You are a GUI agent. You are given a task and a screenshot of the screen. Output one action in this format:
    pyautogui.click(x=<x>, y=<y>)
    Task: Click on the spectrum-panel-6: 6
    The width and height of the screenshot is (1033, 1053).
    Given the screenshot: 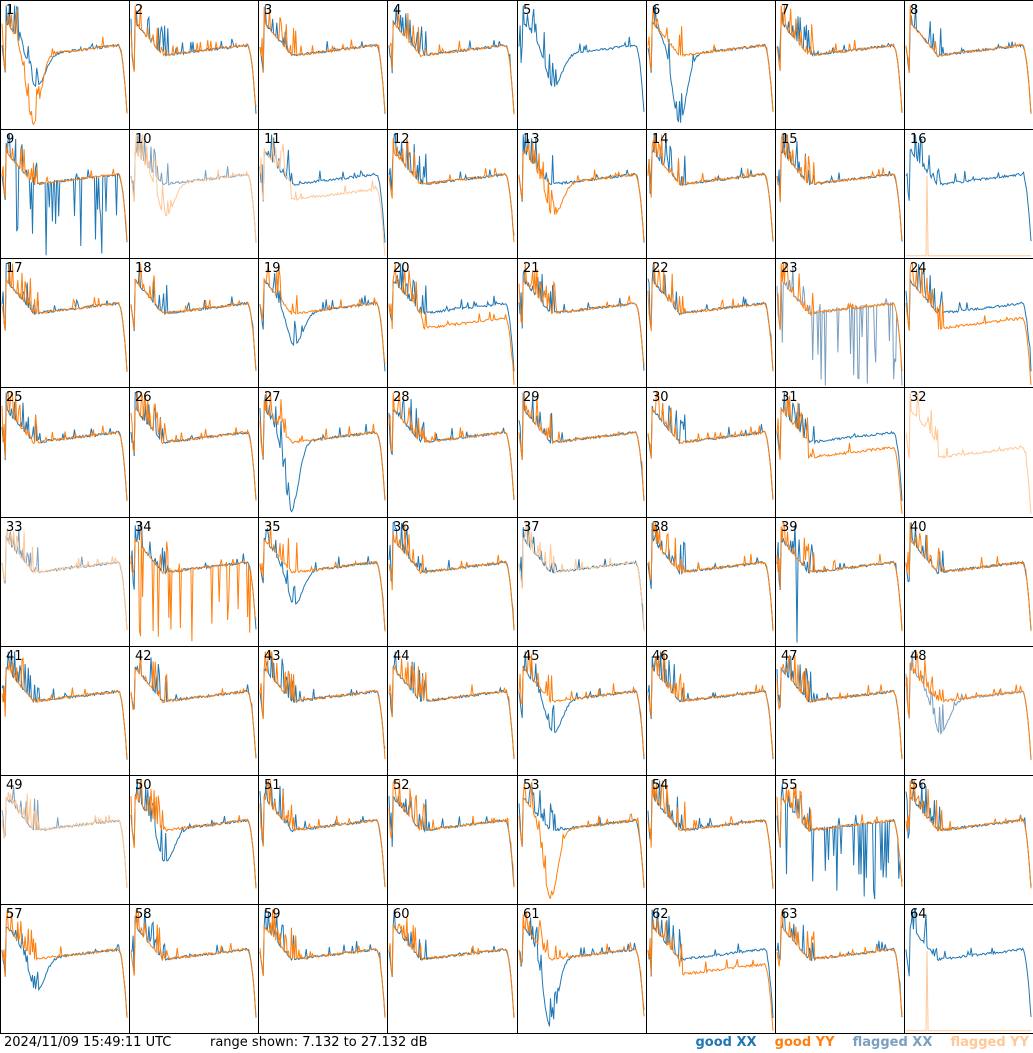 What is the action you would take?
    pyautogui.click(x=711, y=65)
    